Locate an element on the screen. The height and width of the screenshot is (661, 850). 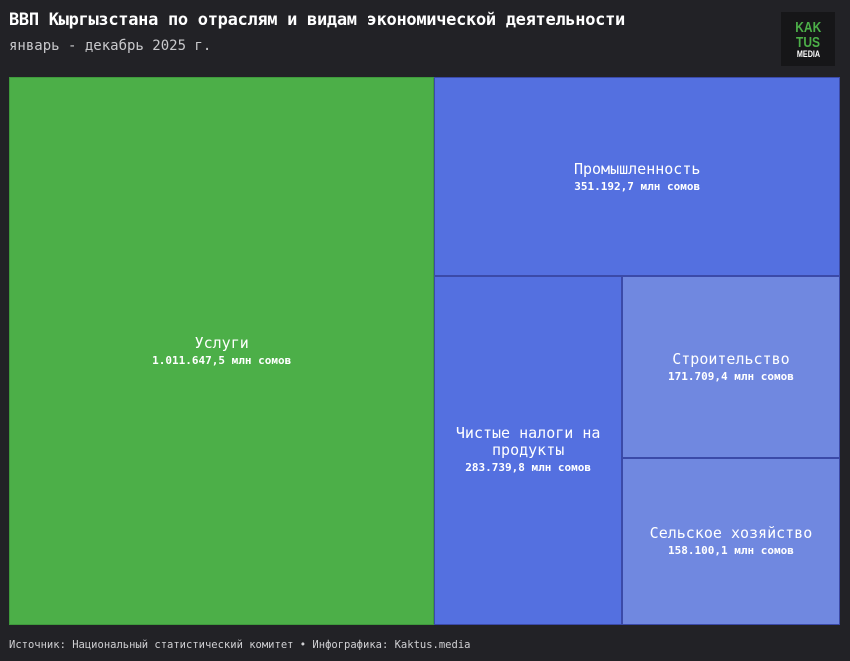
cell-value-label: 283.739,8 млн сомов is located at coordinates (528, 467).